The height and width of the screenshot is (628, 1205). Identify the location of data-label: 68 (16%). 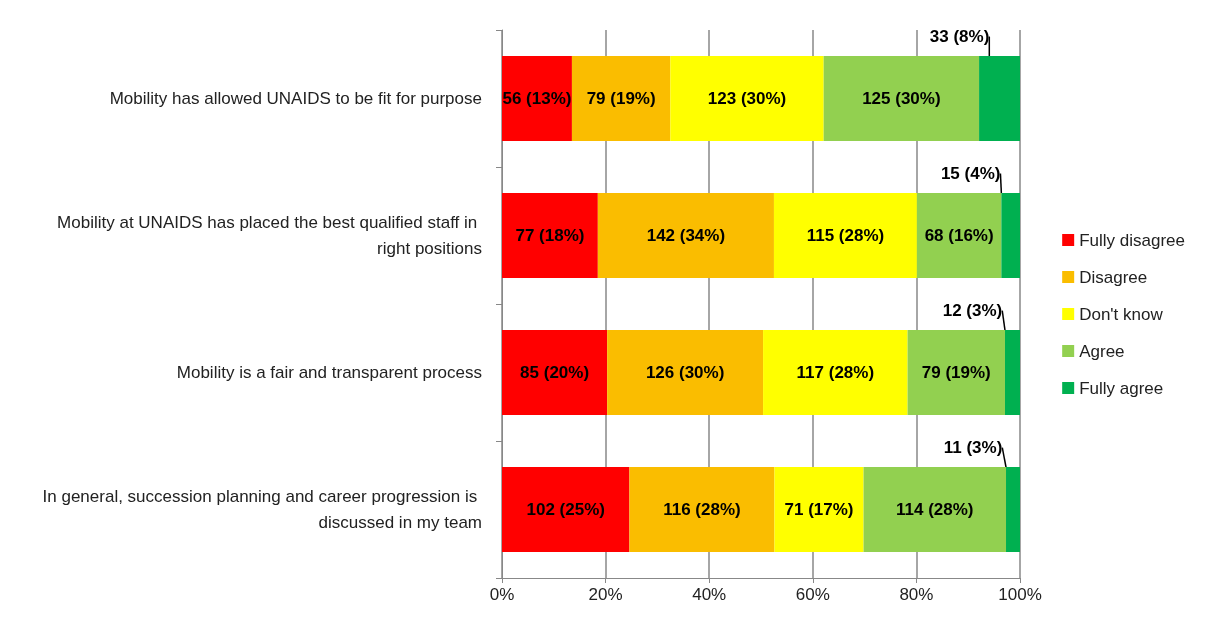
(959, 235).